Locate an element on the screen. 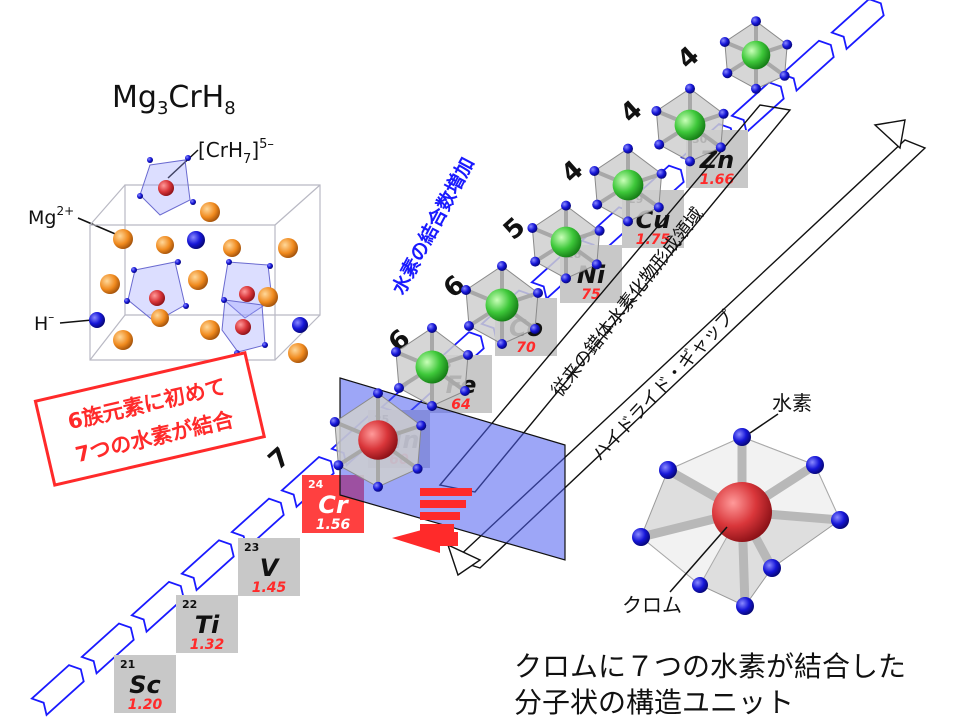  element-value: 1.20 is located at coordinates (145, 705).